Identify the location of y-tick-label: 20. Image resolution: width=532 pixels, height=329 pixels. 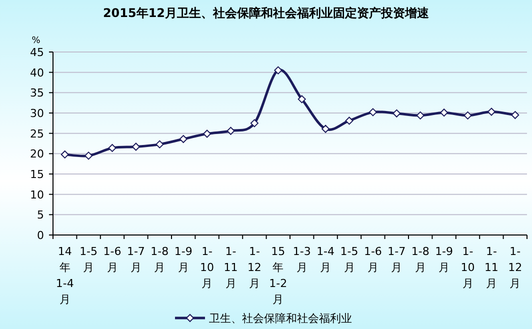
(37, 154).